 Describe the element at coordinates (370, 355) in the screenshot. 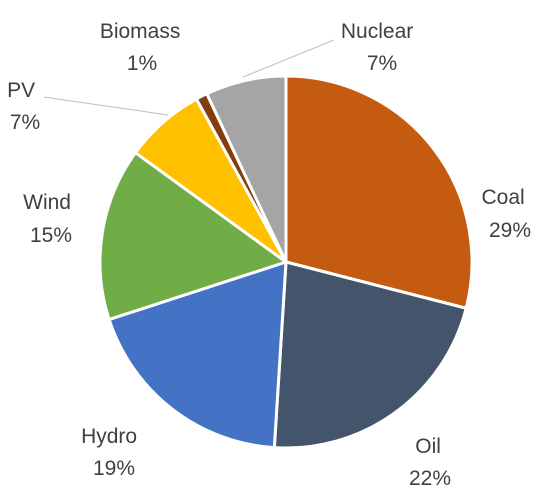

I see `pie-slice-oil` at that location.